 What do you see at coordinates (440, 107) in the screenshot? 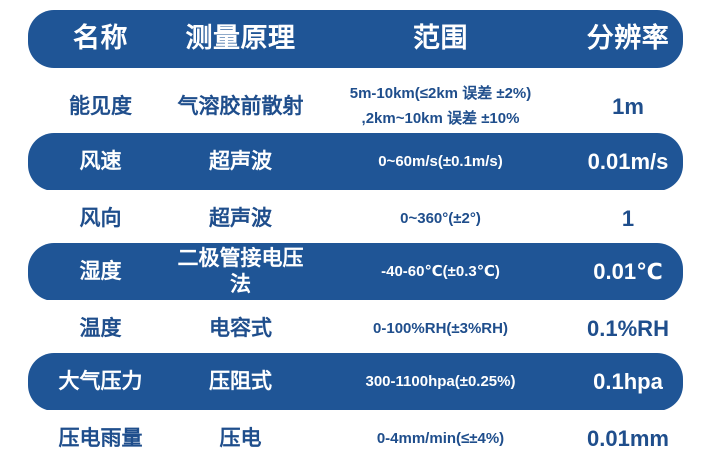
I see `cell-range: 5m-10km(≤2km 误差 ±2%) ,2km~10km 误差 ±10%` at bounding box center [440, 107].